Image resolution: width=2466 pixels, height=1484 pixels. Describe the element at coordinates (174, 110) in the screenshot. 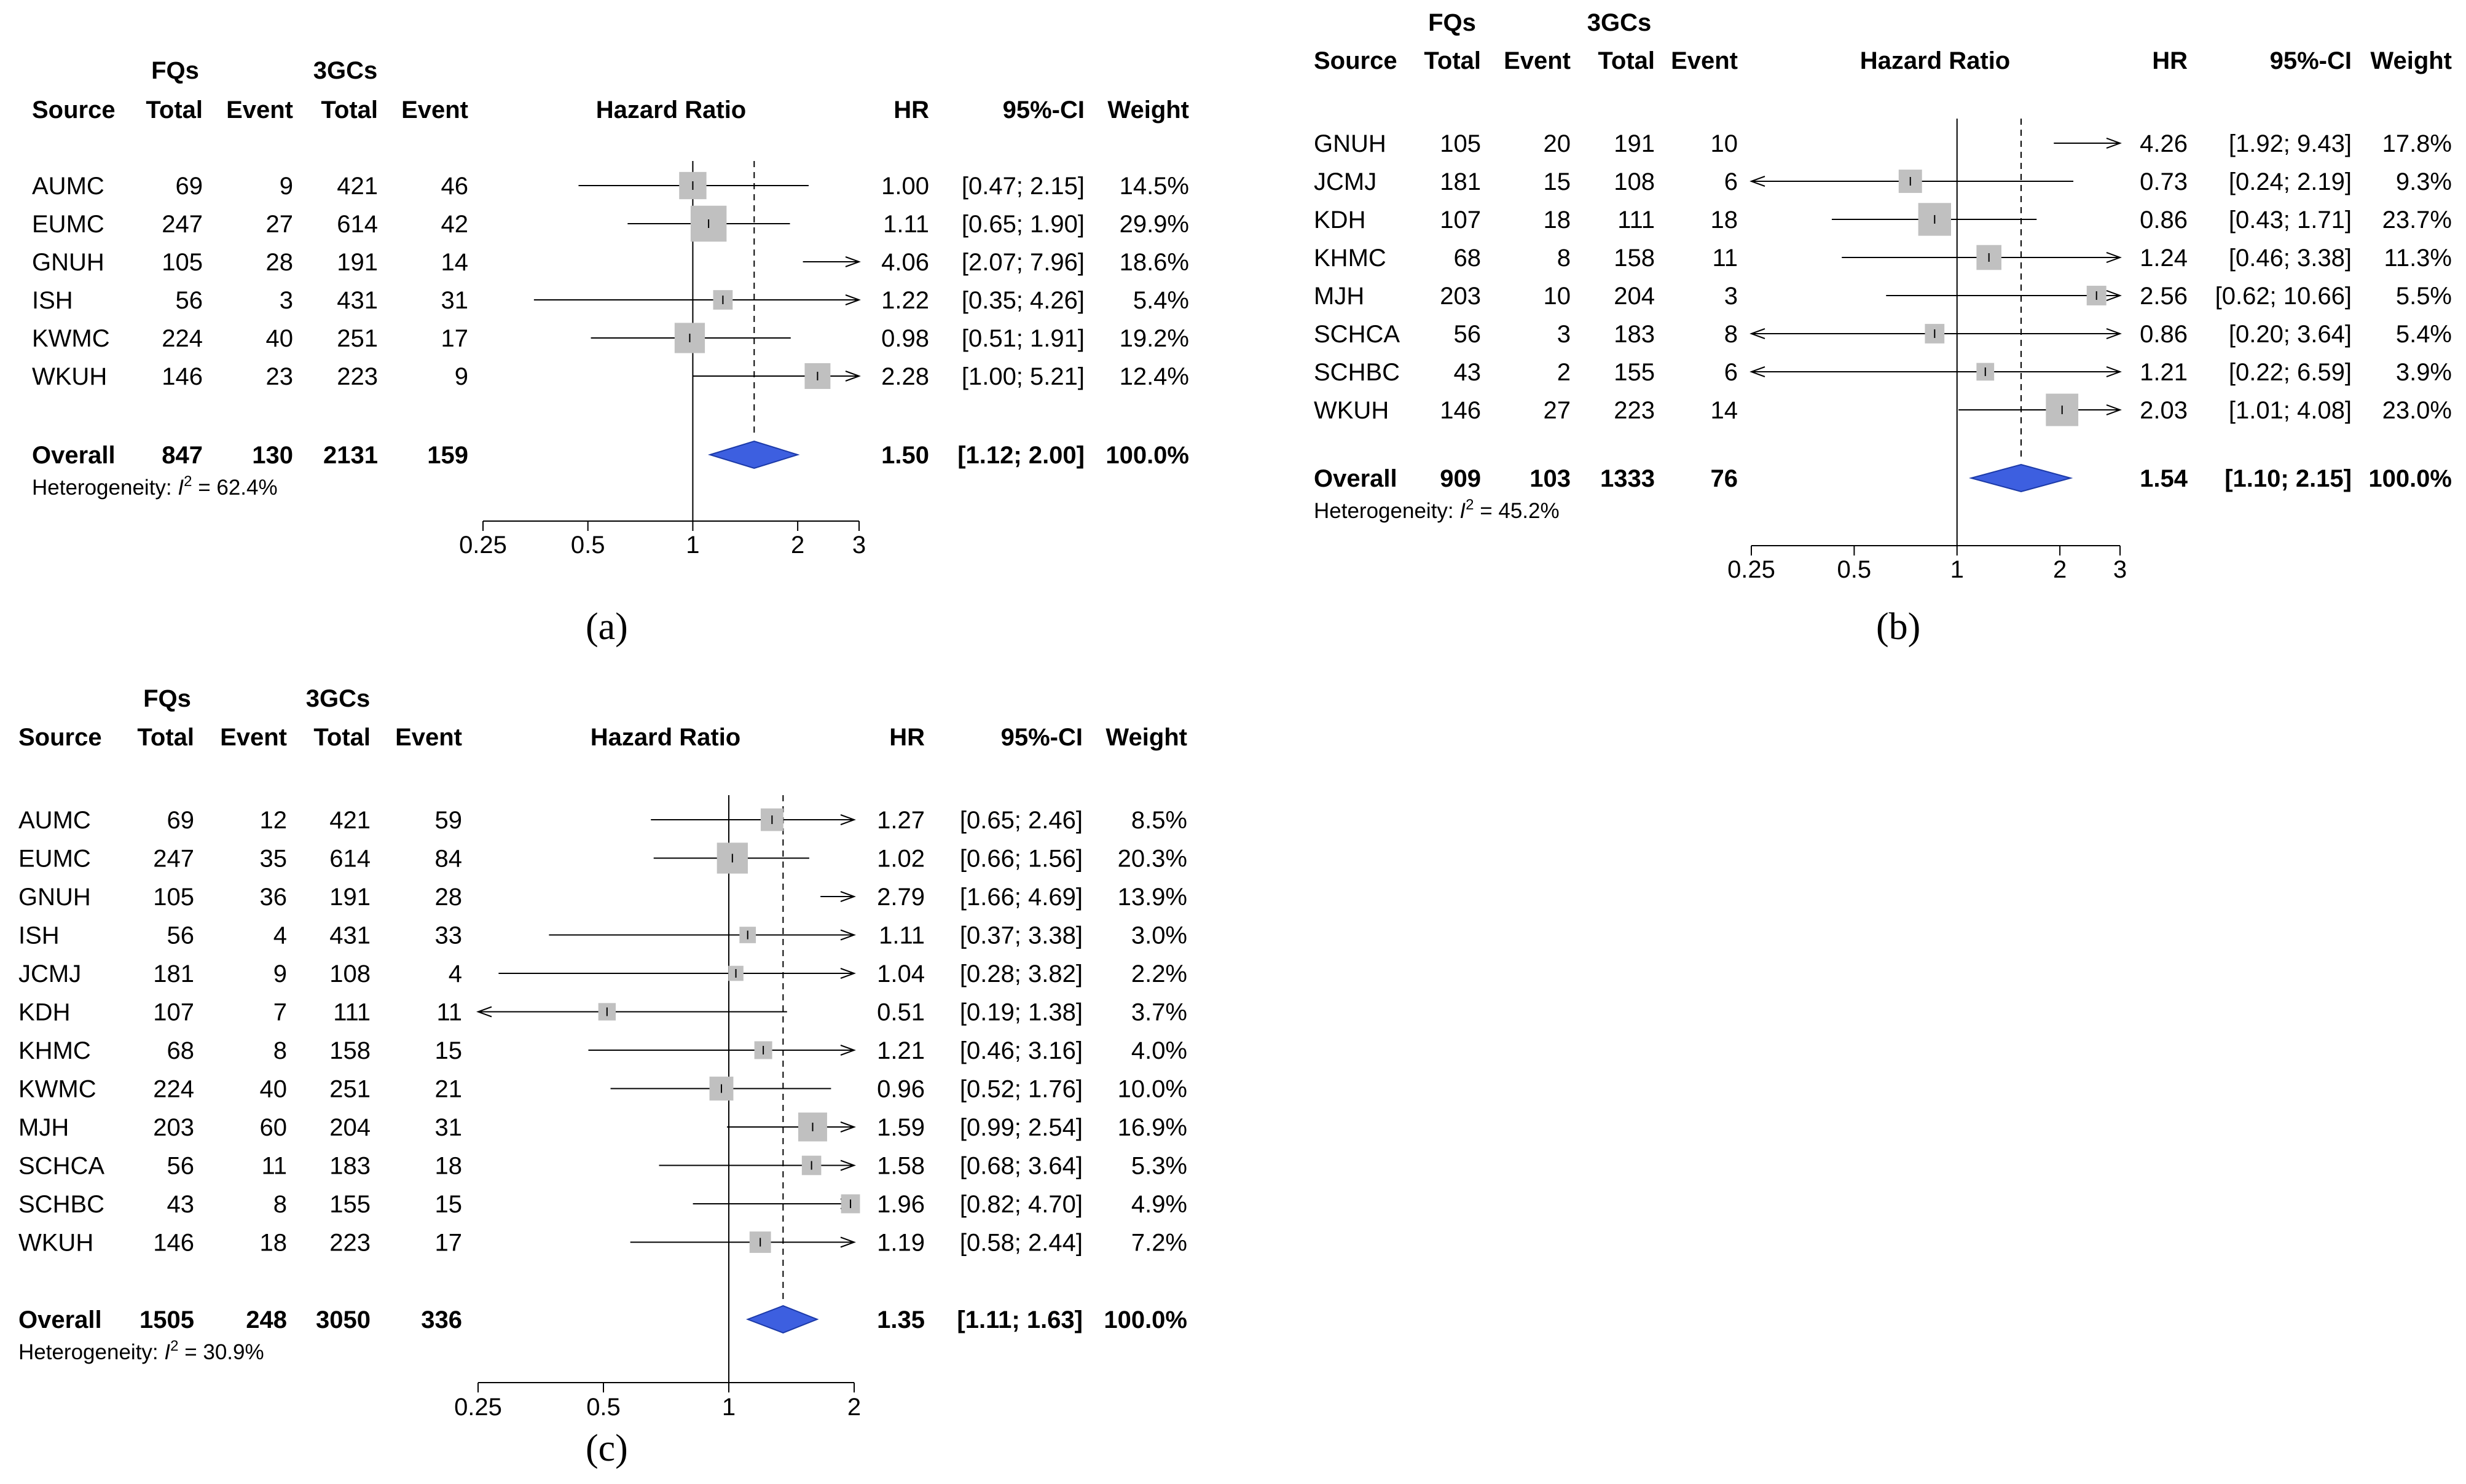

I see `col-header-fq-total: Total` at that location.